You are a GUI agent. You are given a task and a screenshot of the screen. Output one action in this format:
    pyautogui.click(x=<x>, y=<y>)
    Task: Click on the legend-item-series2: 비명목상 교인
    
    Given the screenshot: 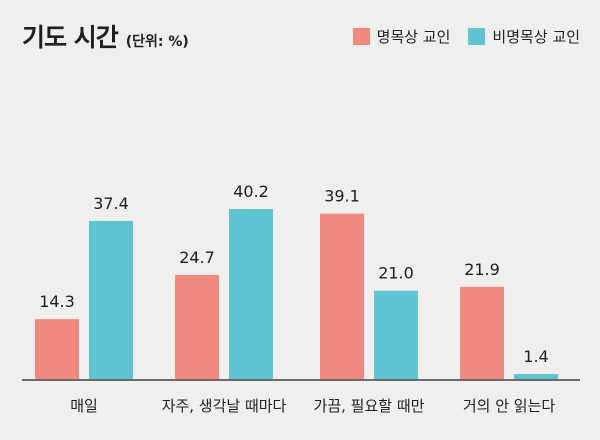 What is the action you would take?
    pyautogui.click(x=524, y=36)
    